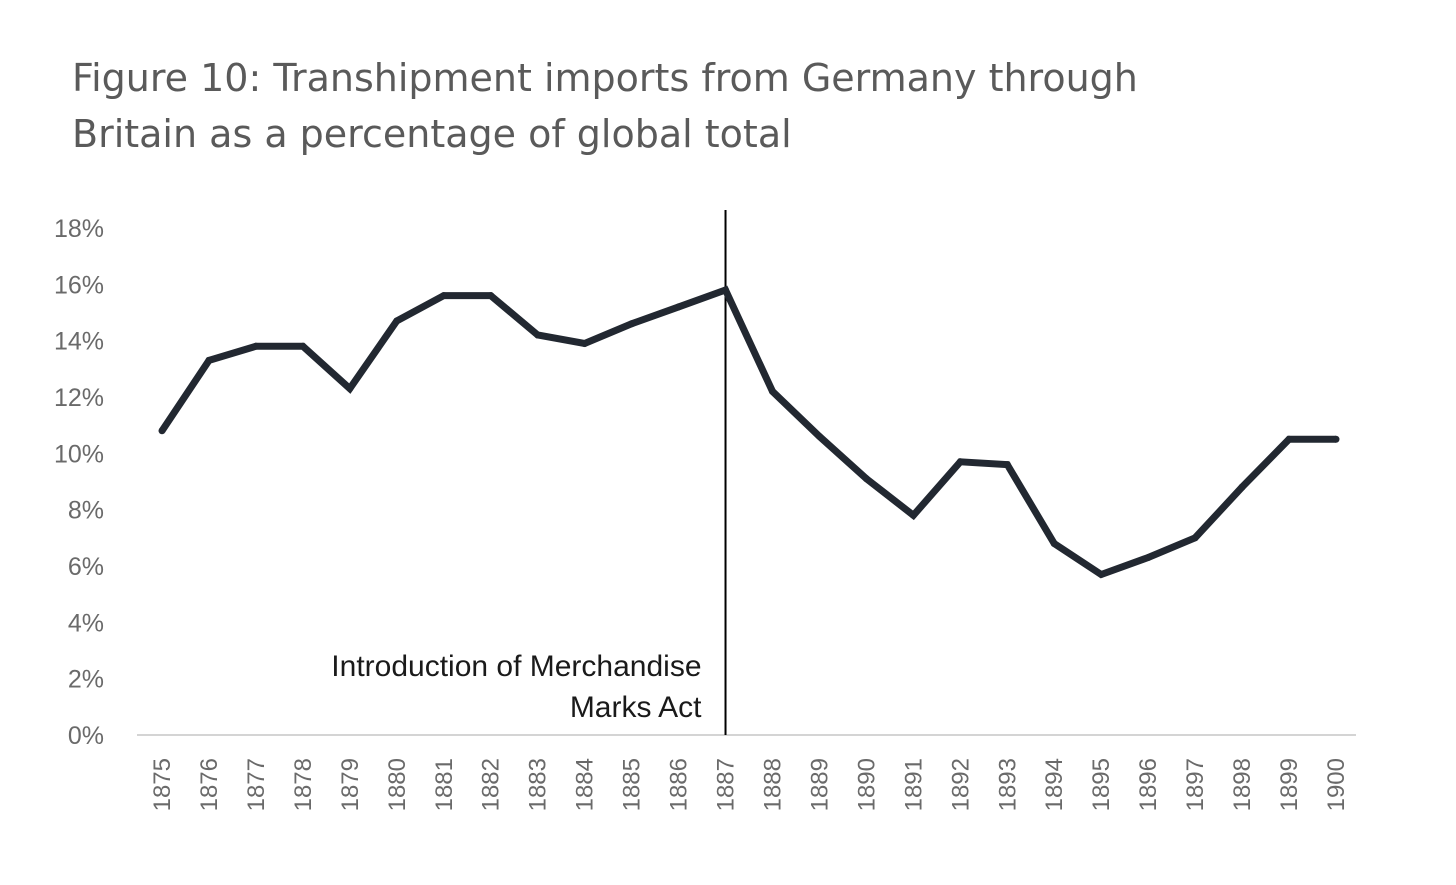  What do you see at coordinates (86, 736) in the screenshot?
I see `y-tick-label: 0%` at bounding box center [86, 736].